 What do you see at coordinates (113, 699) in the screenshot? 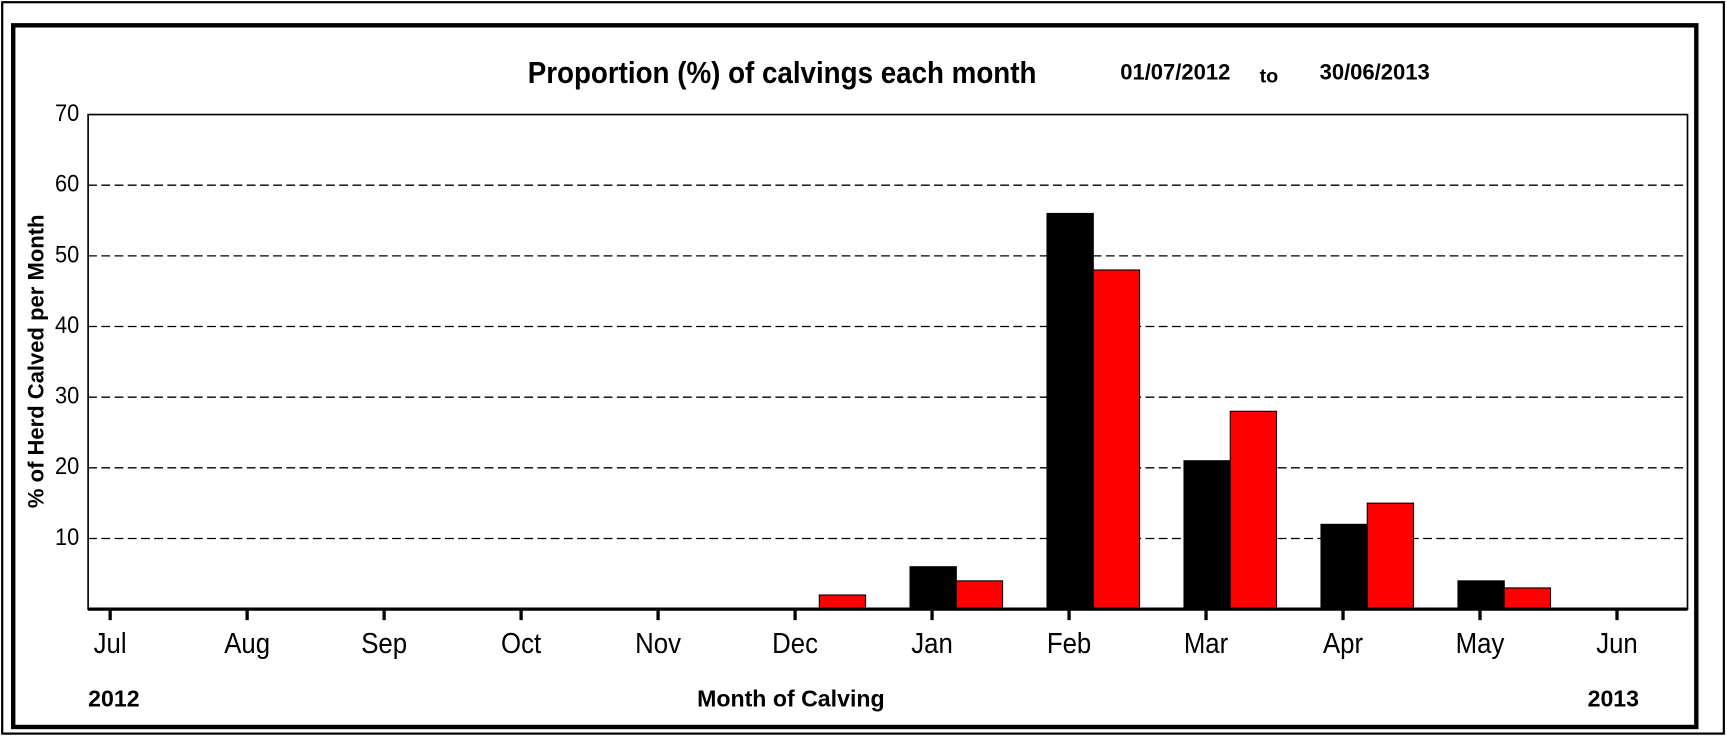
I see `year-start: 2012` at bounding box center [113, 699].